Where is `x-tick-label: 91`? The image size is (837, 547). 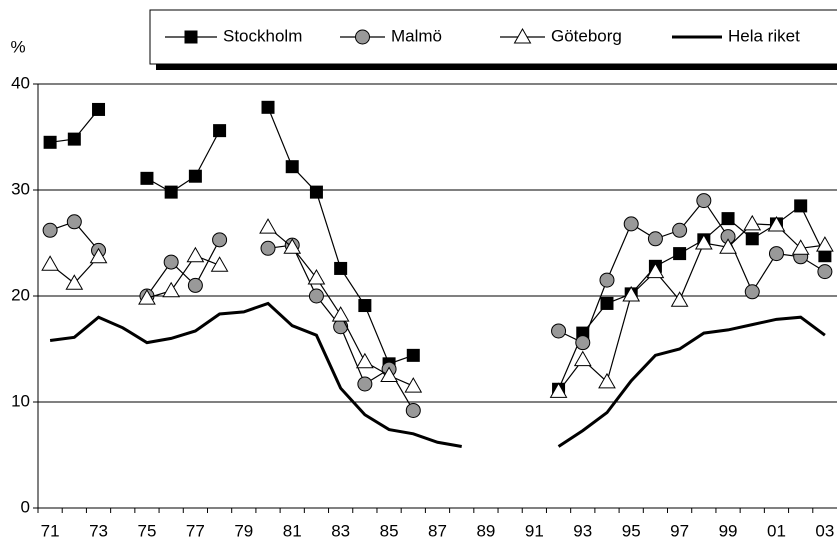
x-tick-label: 91 is located at coordinates (534, 530).